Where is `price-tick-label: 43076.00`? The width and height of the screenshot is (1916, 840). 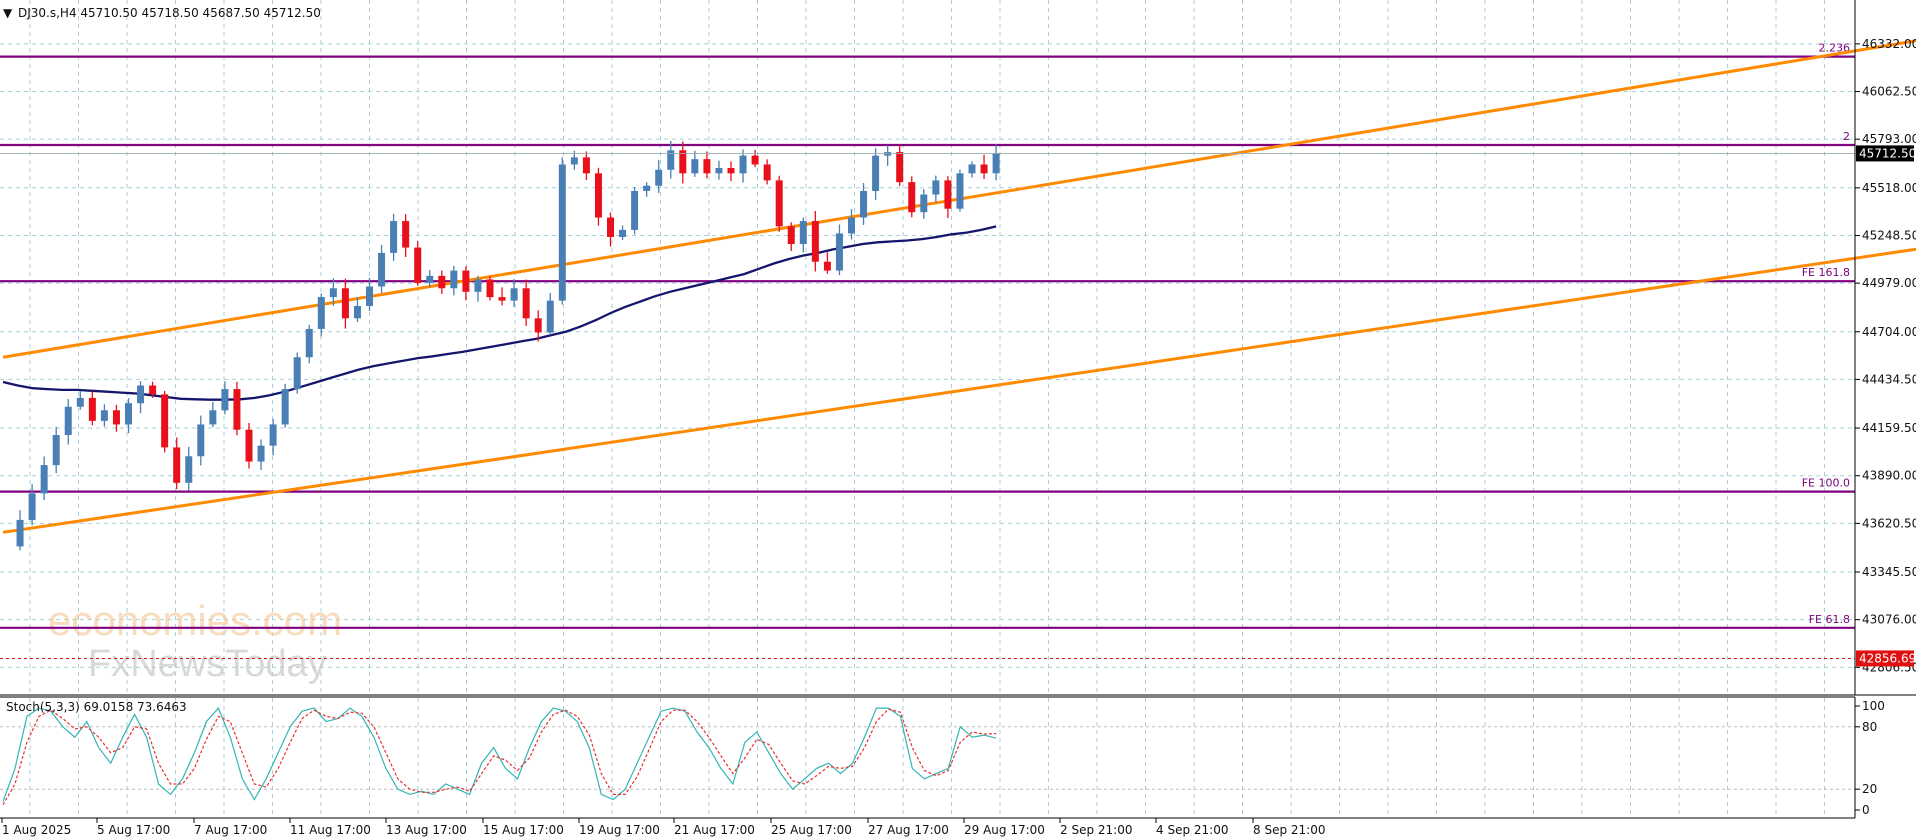
price-tick-label: 43076.00 is located at coordinates (1889, 620).